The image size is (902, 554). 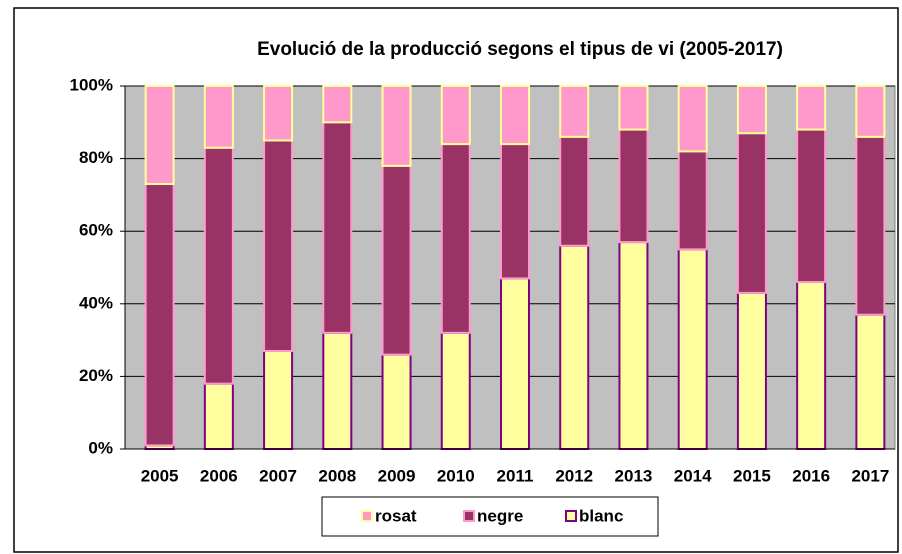 I want to click on y-tick-label: 80%, so click(x=96, y=157).